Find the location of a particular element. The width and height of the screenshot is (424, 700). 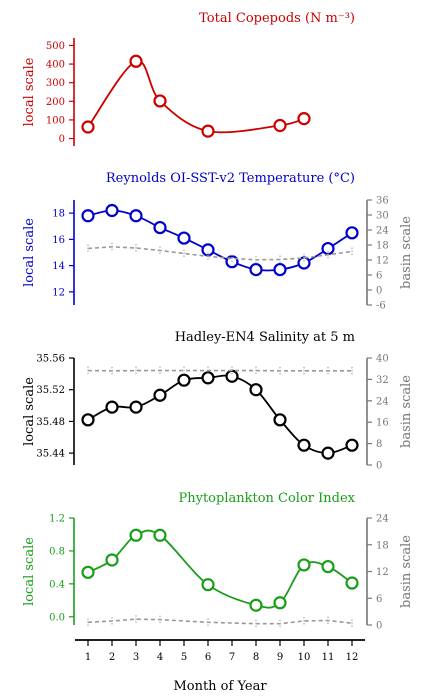

panel-title: Phytoplankton Color Index is located at coordinates (266, 498).